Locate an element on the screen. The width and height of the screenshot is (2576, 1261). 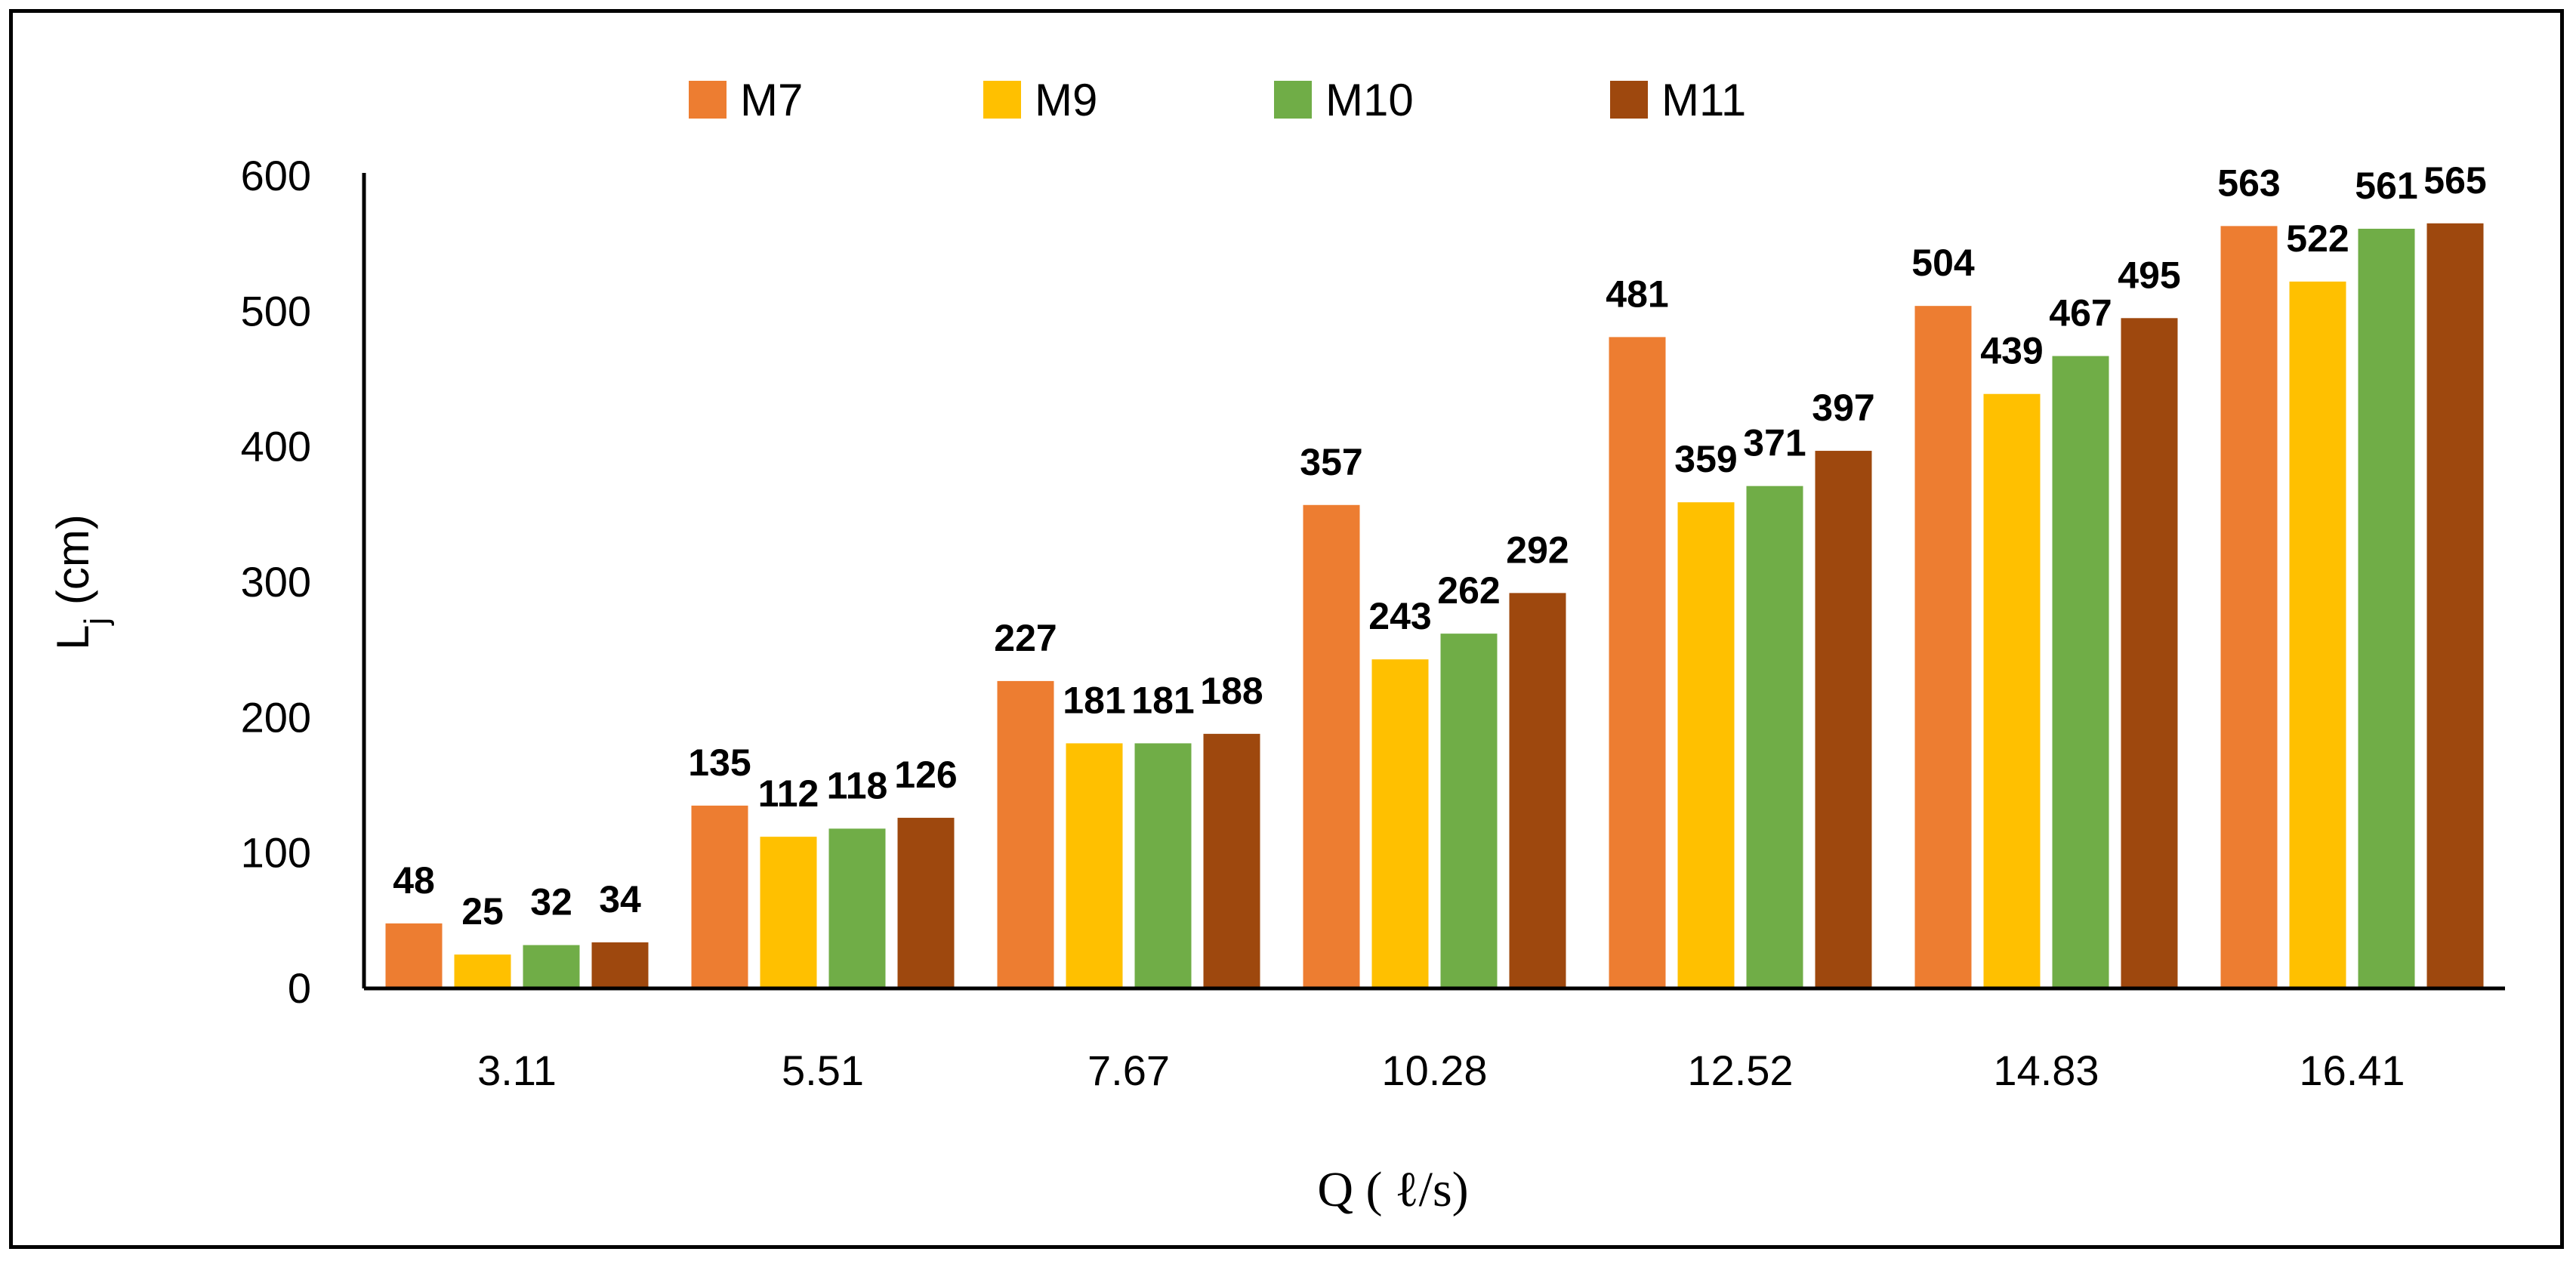
y-tick-label: 100 is located at coordinates (276, 853).